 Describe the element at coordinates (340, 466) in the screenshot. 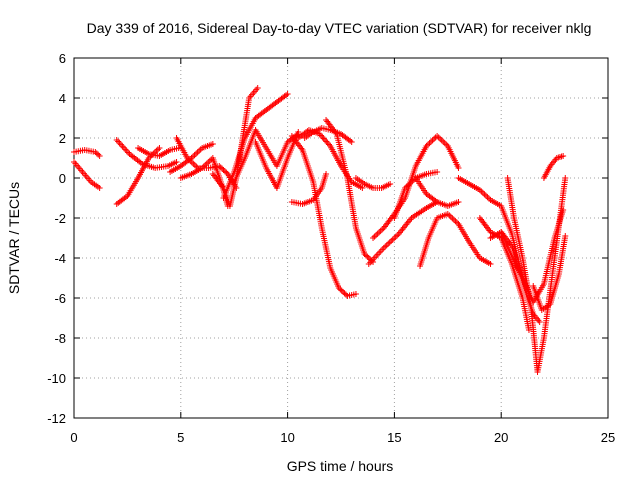

I see `x-axis-label: GPS time / hours` at that location.